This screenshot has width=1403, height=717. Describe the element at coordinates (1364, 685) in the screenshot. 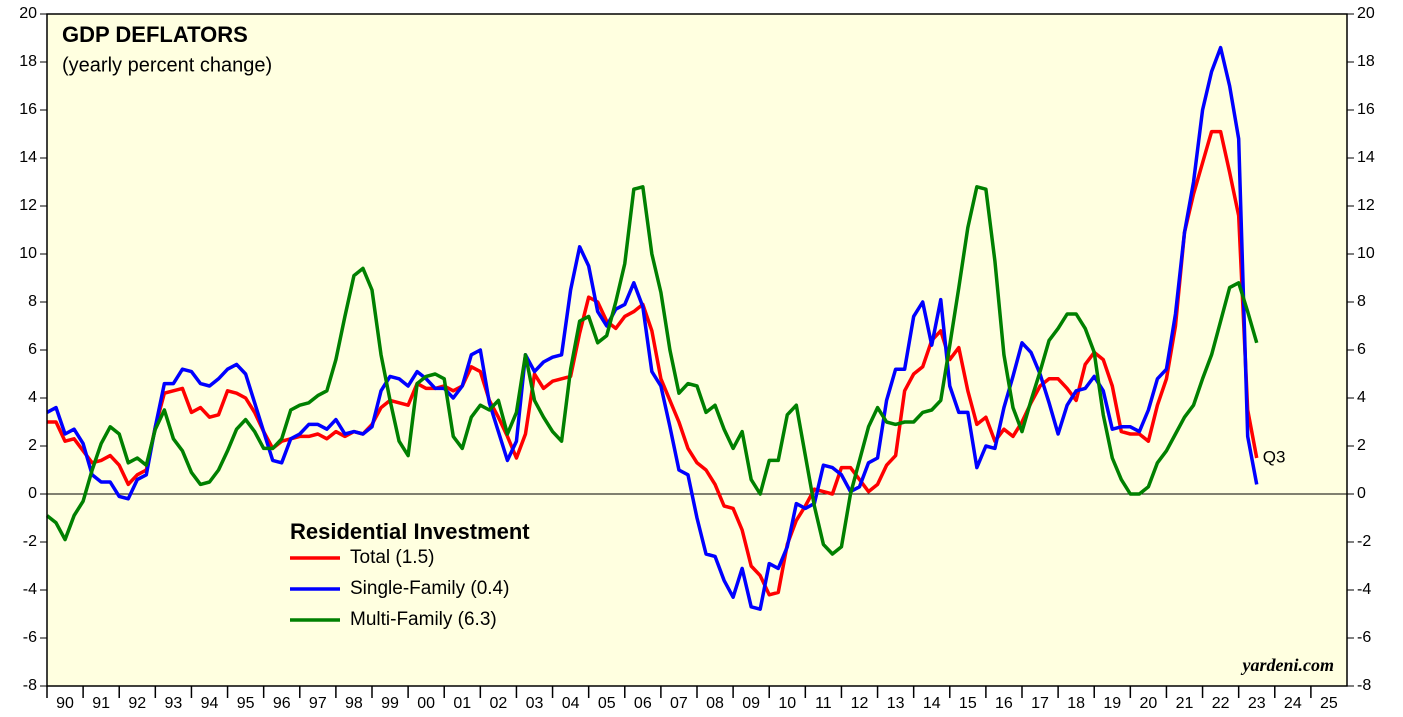

I see `y2-tick-label: -8` at that location.